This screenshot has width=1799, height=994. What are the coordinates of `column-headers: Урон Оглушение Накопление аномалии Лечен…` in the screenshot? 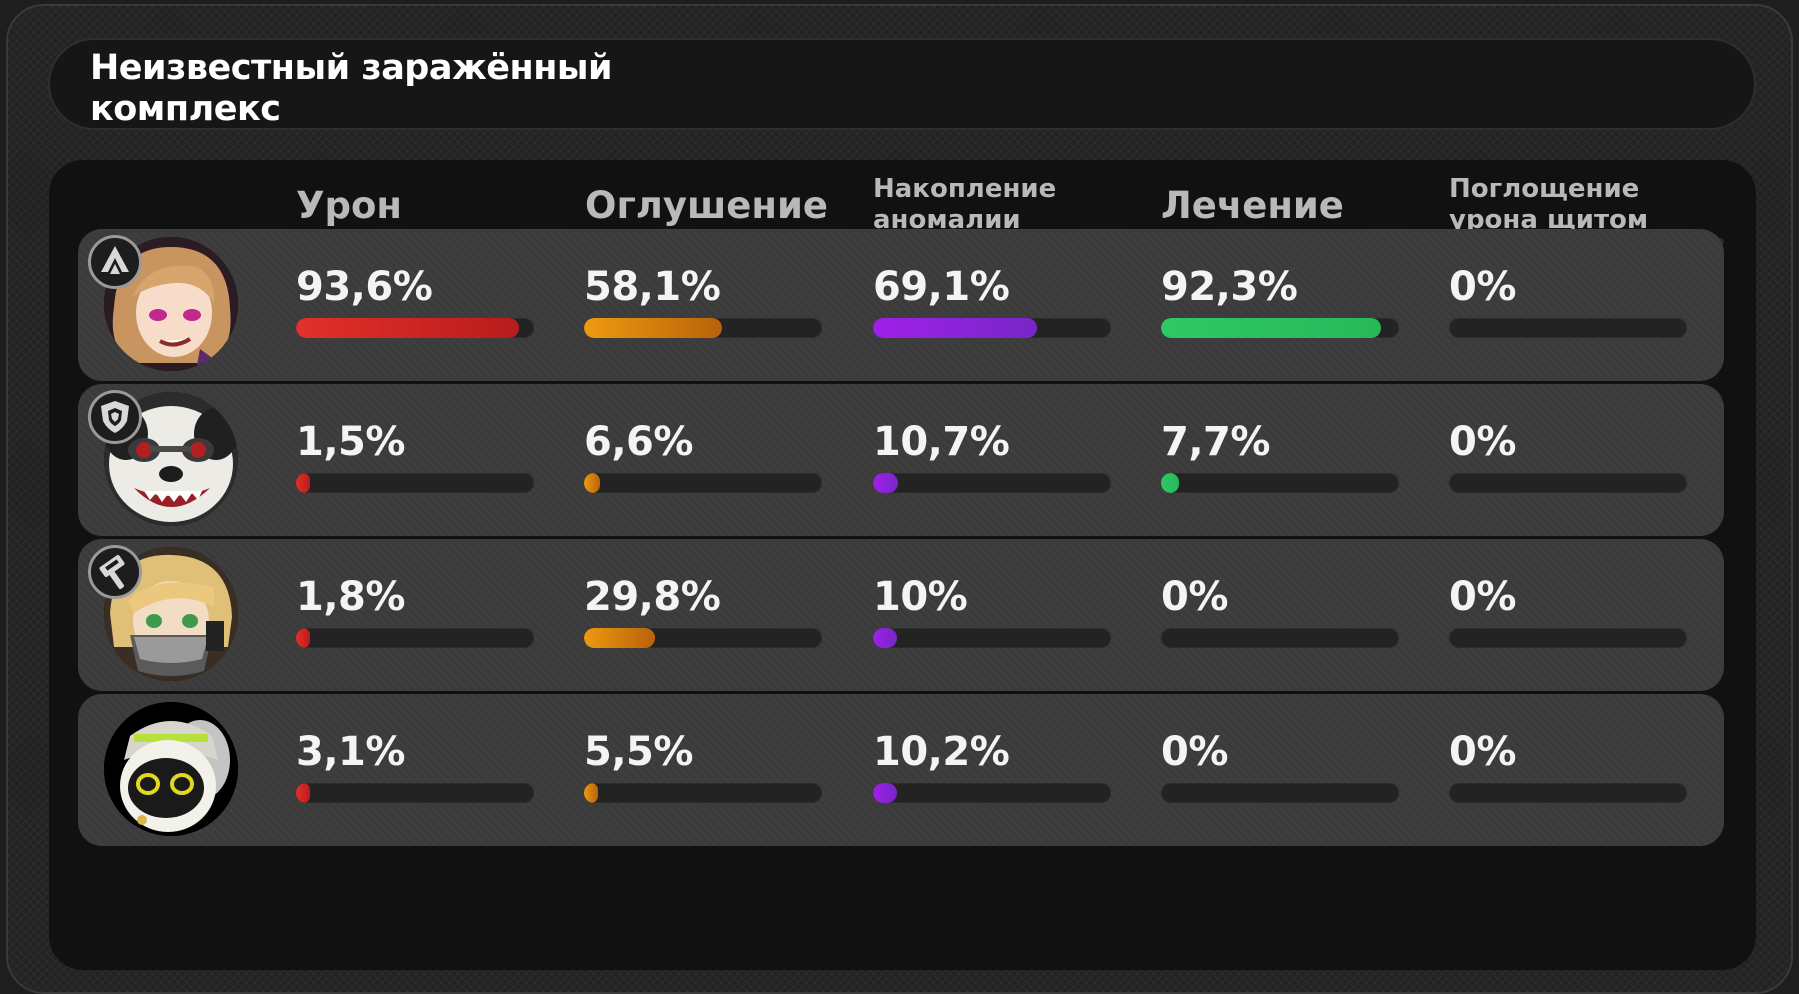 It's located at (902, 200).